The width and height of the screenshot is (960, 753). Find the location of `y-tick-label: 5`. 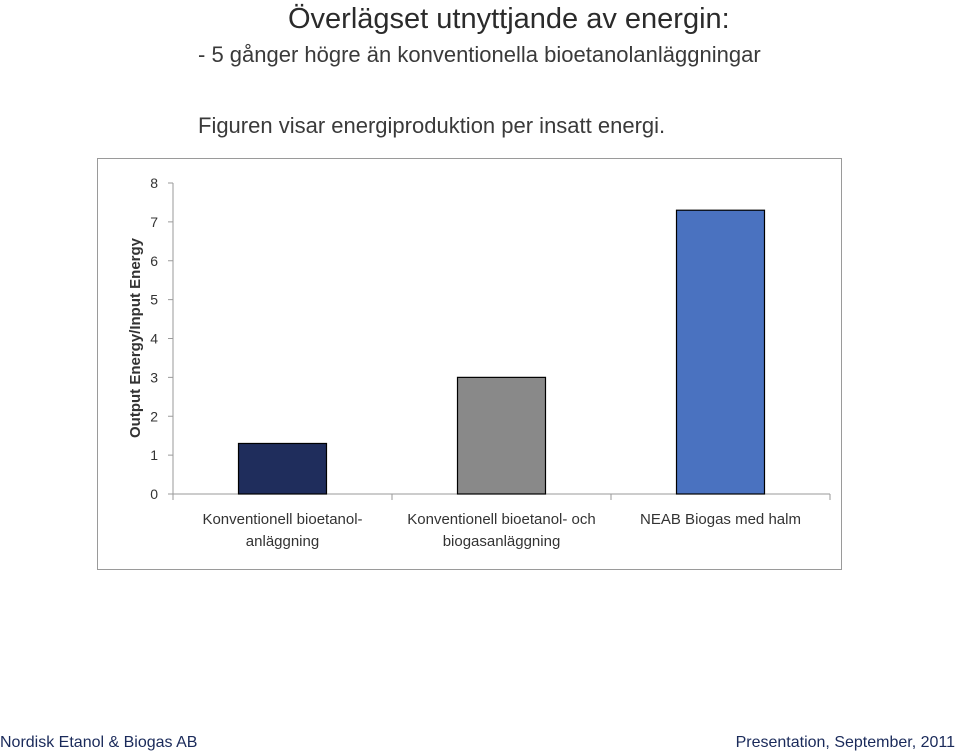

y-tick-label: 5 is located at coordinates (154, 300).